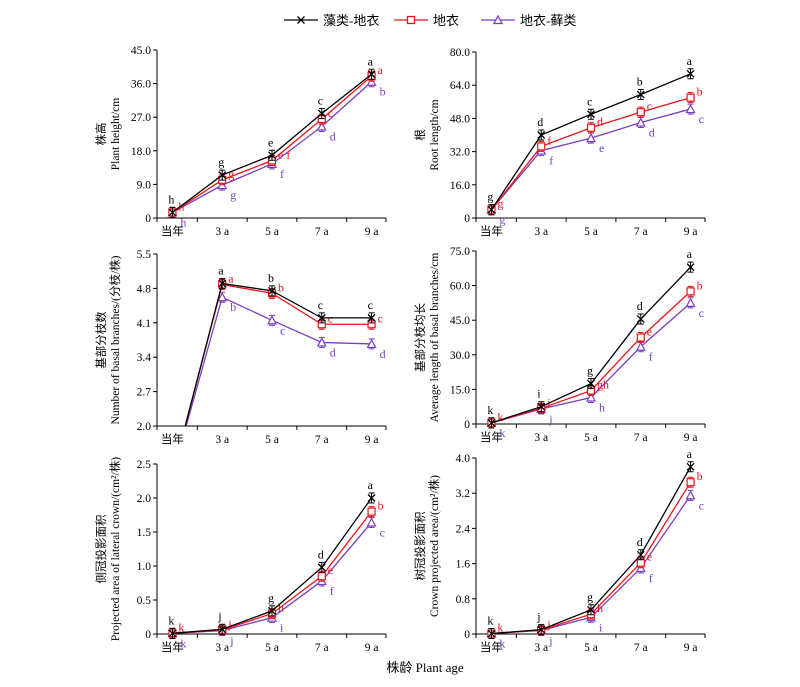 The height and width of the screenshot is (687, 800). I want to click on series-line, so click(591, 357).